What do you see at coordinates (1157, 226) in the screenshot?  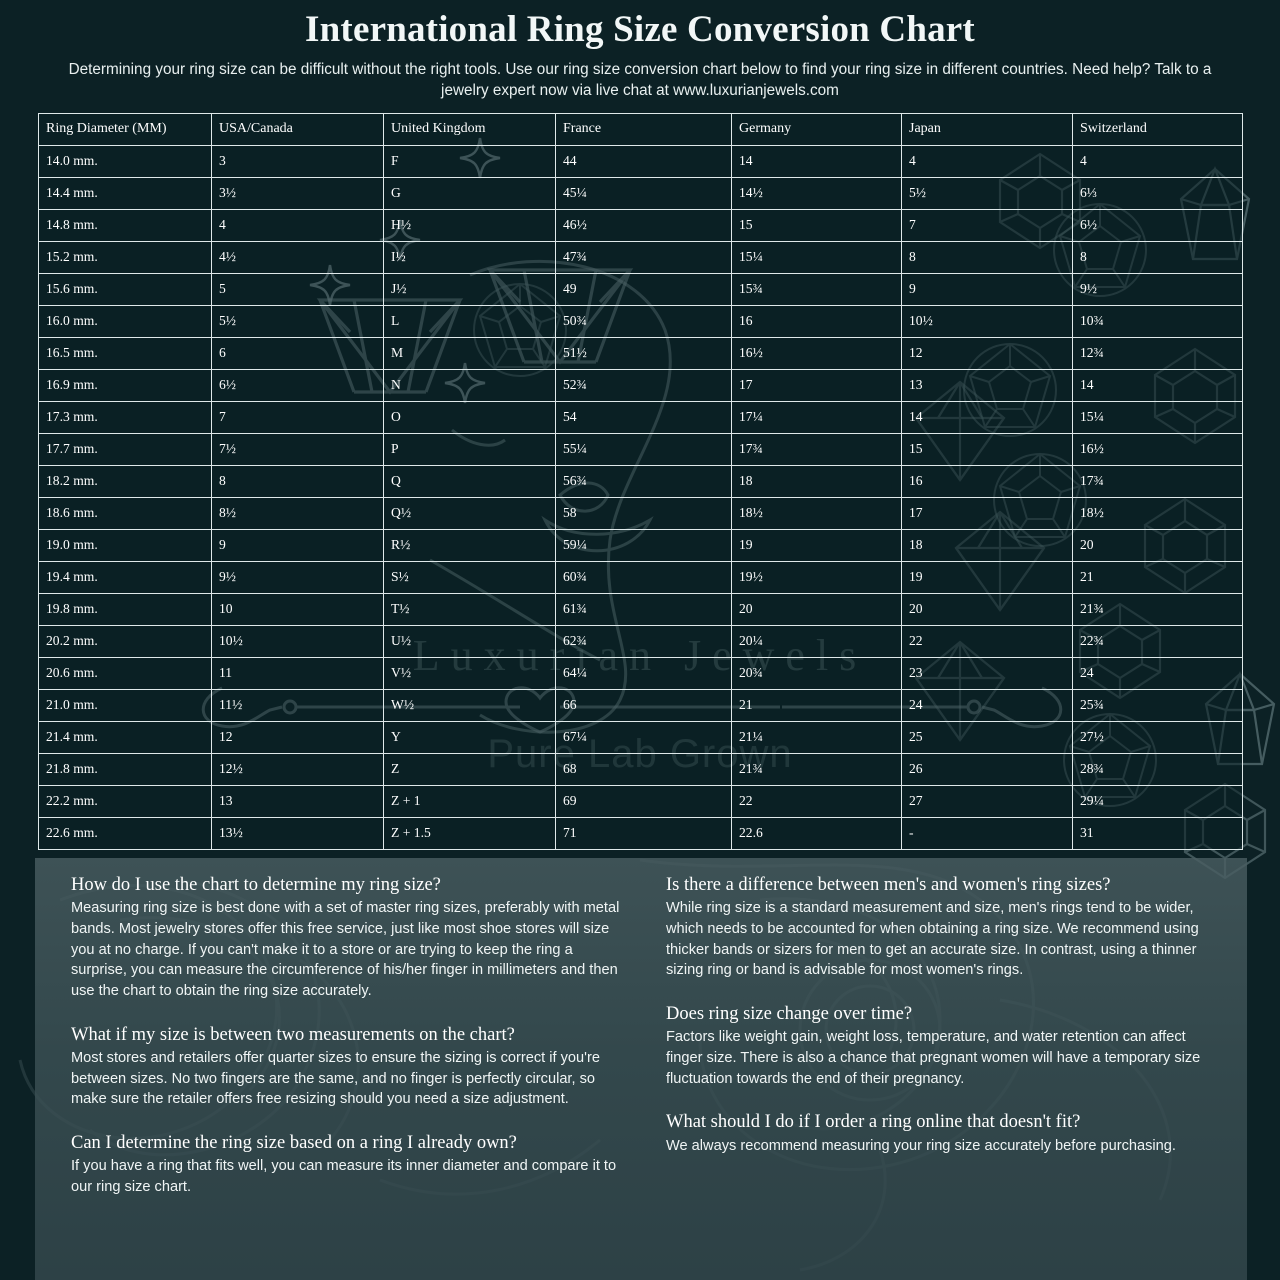 I see `cell-2-6: 6½` at bounding box center [1157, 226].